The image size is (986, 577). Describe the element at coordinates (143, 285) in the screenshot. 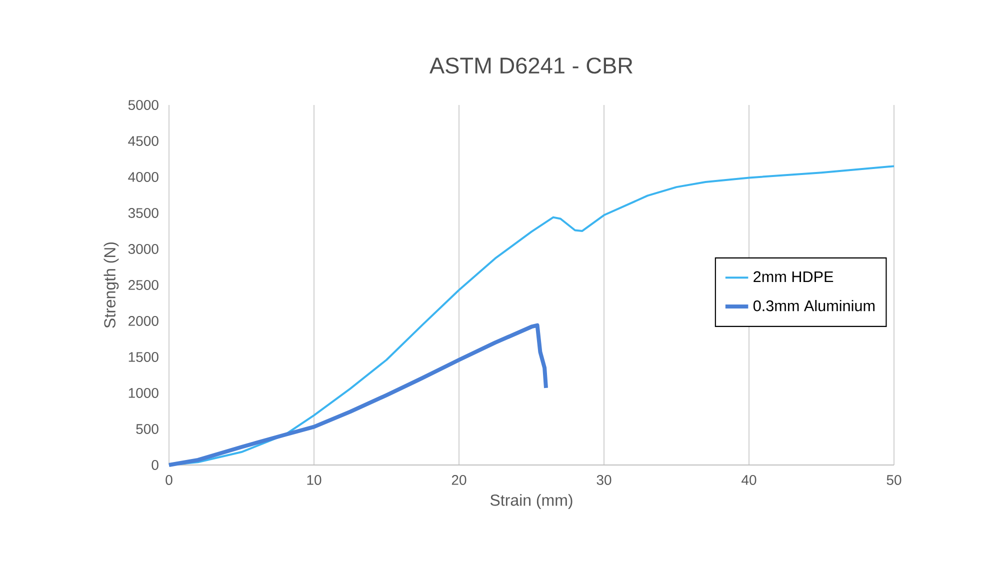

I see `y-tick-label: 2500` at that location.